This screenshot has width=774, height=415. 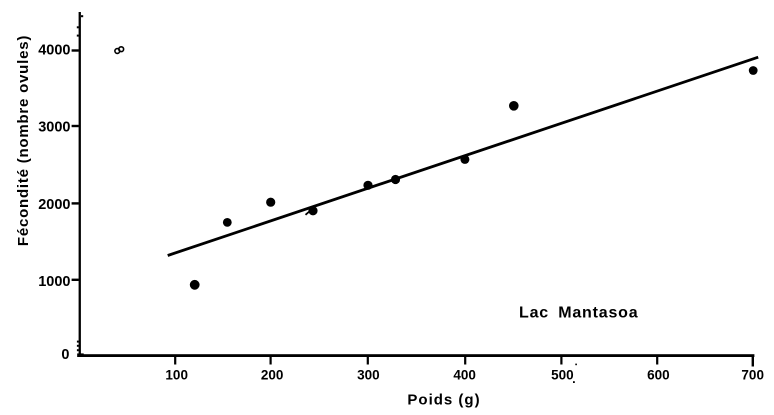 What do you see at coordinates (658, 374) in the screenshot?
I see `svg-text: 600` at bounding box center [658, 374].